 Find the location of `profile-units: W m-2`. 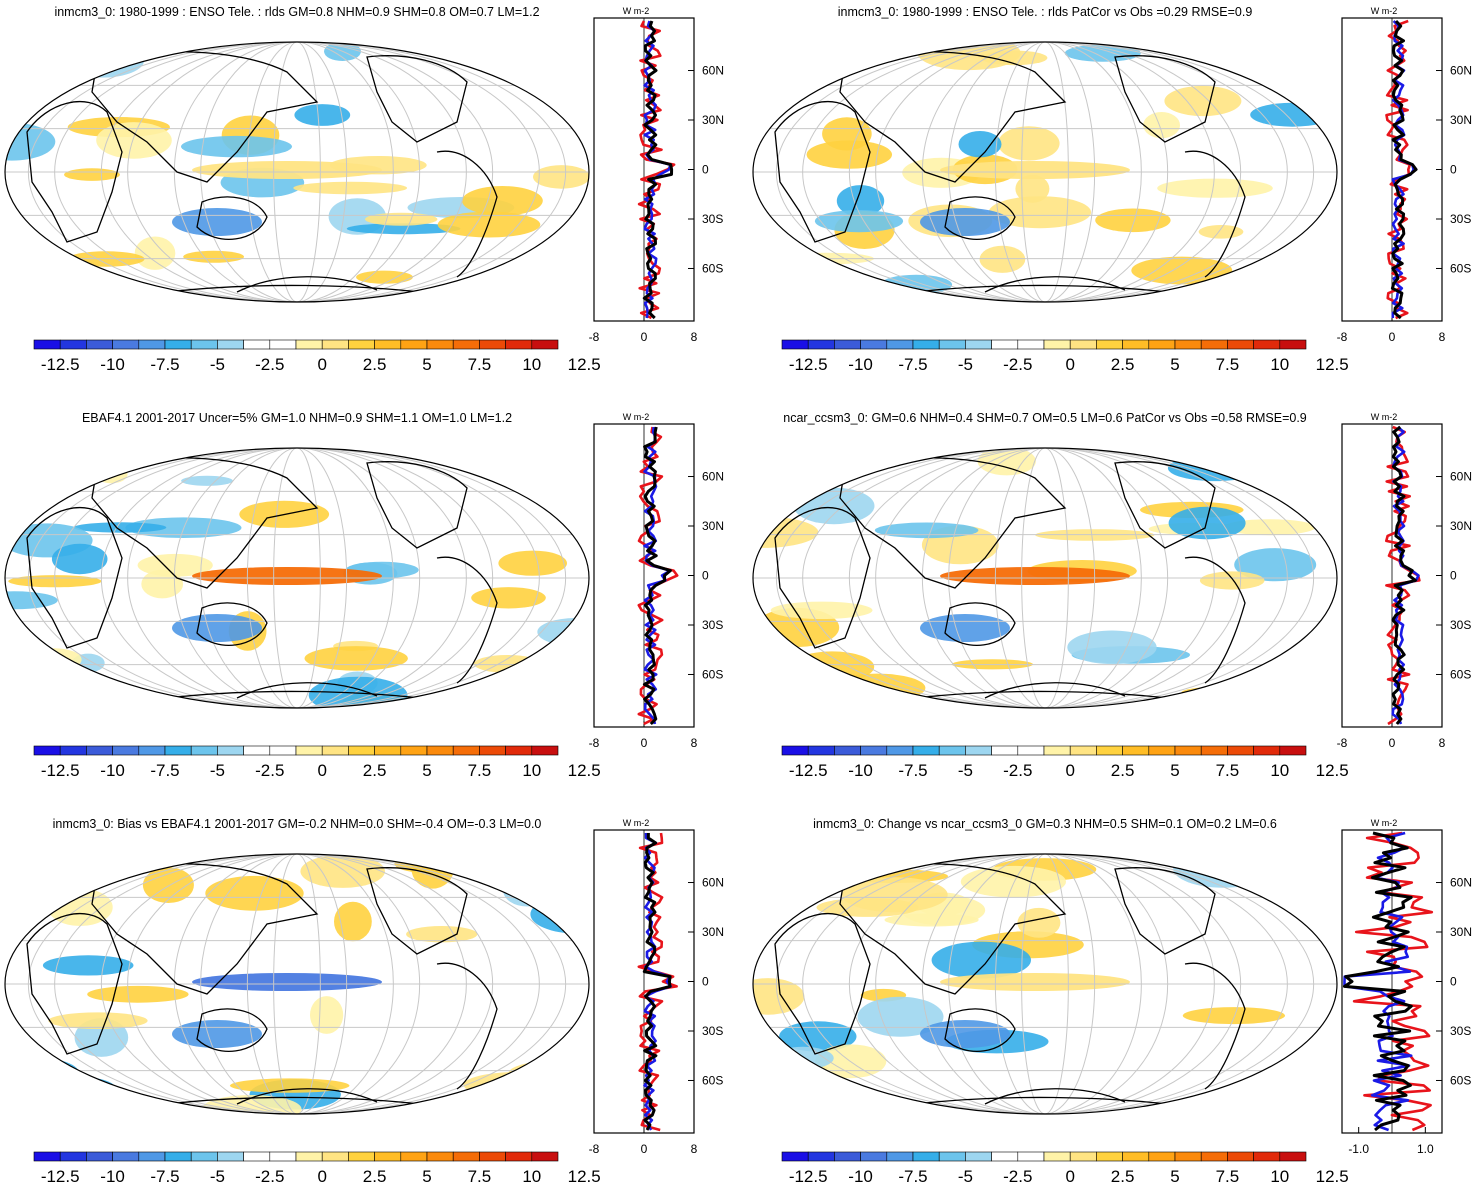

profile-units: W m-2 is located at coordinates (1384, 823).